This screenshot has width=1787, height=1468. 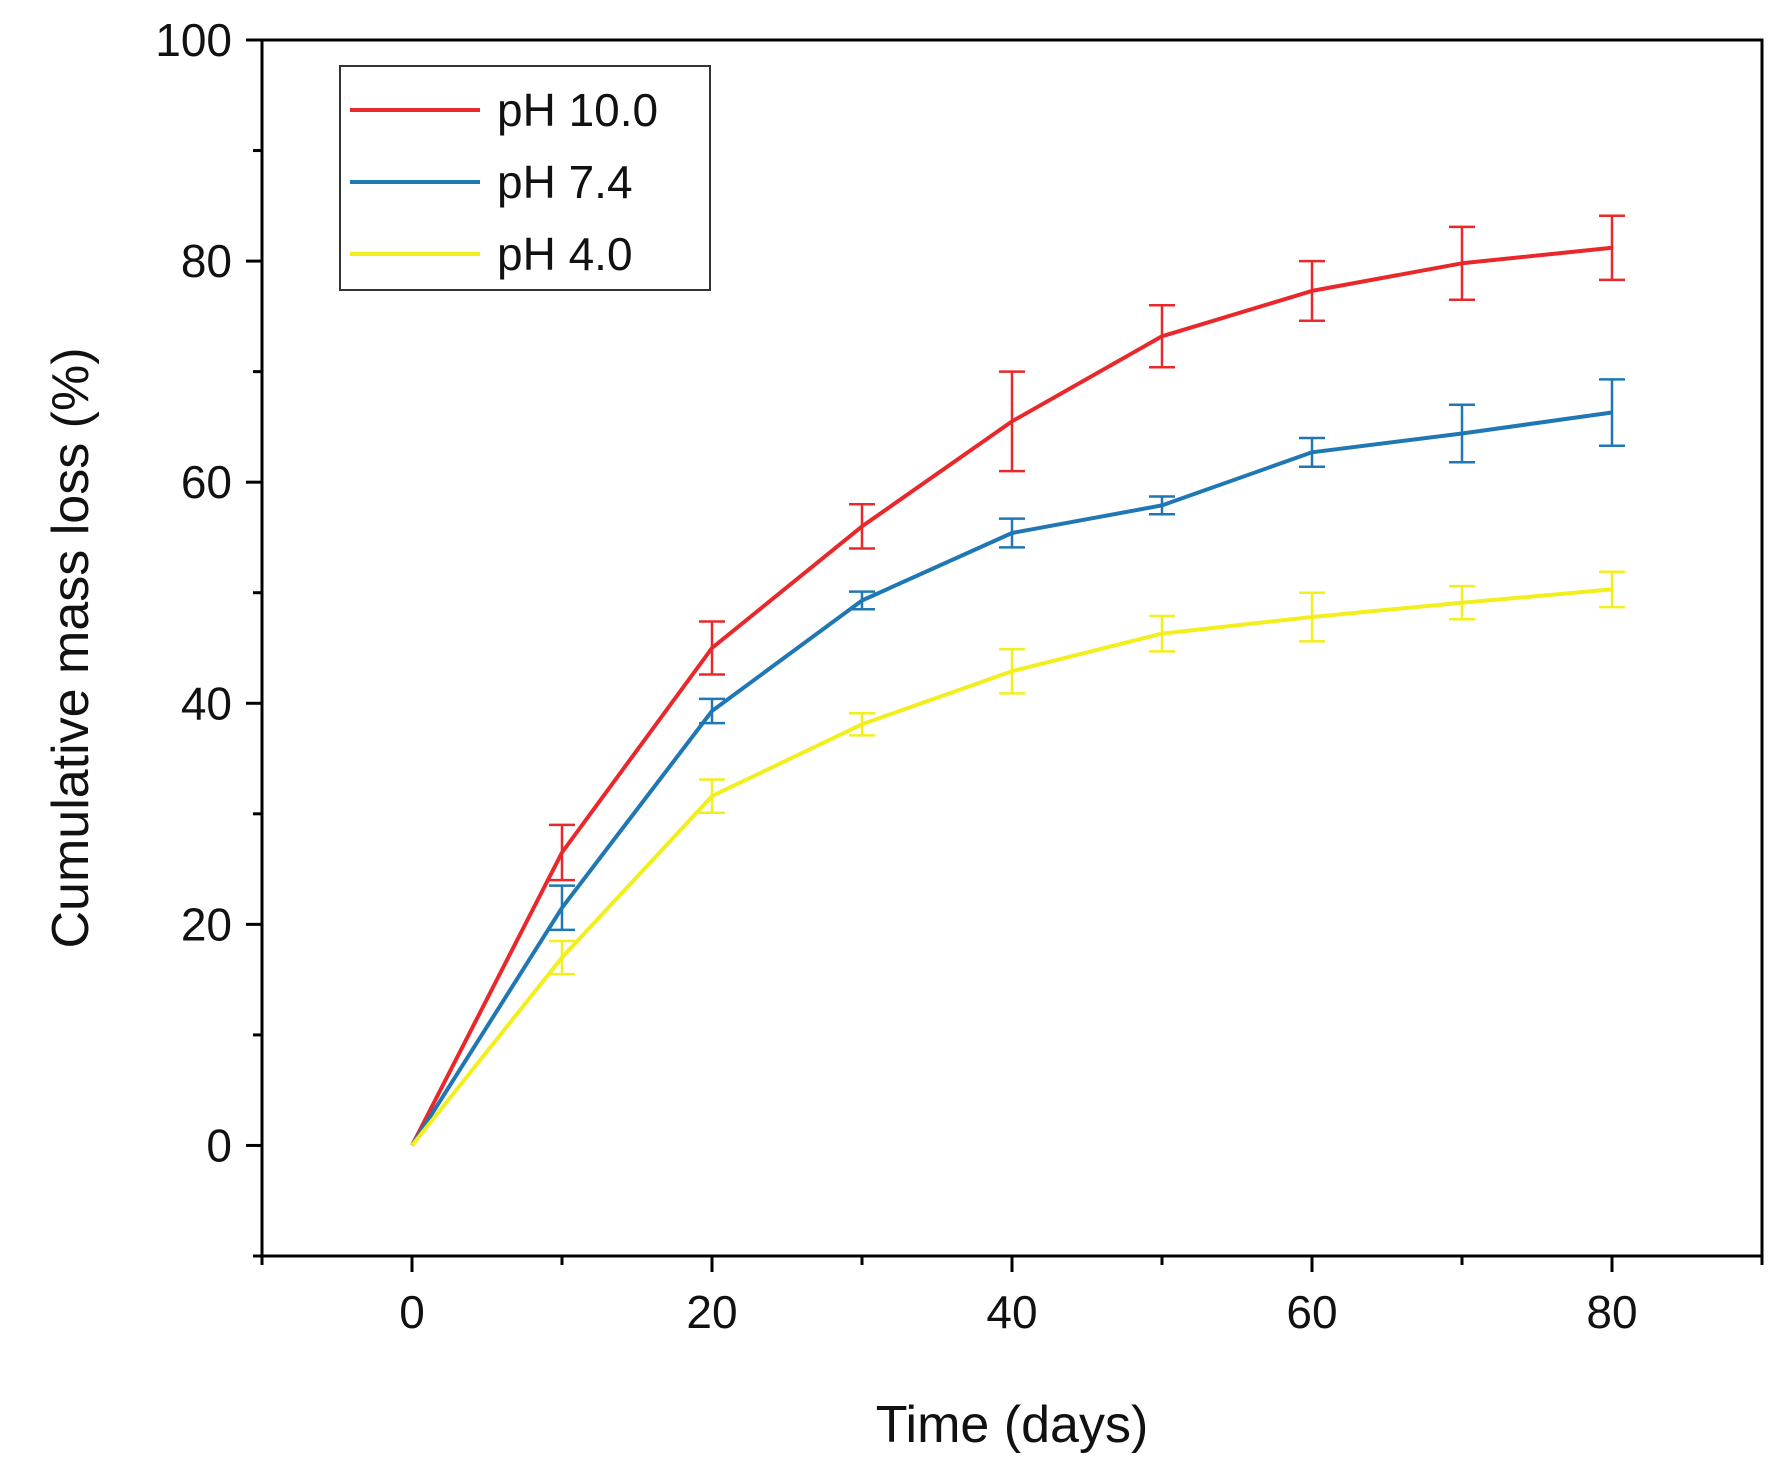 What do you see at coordinates (193, 40) in the screenshot?
I see `y-tick-label: 100` at bounding box center [193, 40].